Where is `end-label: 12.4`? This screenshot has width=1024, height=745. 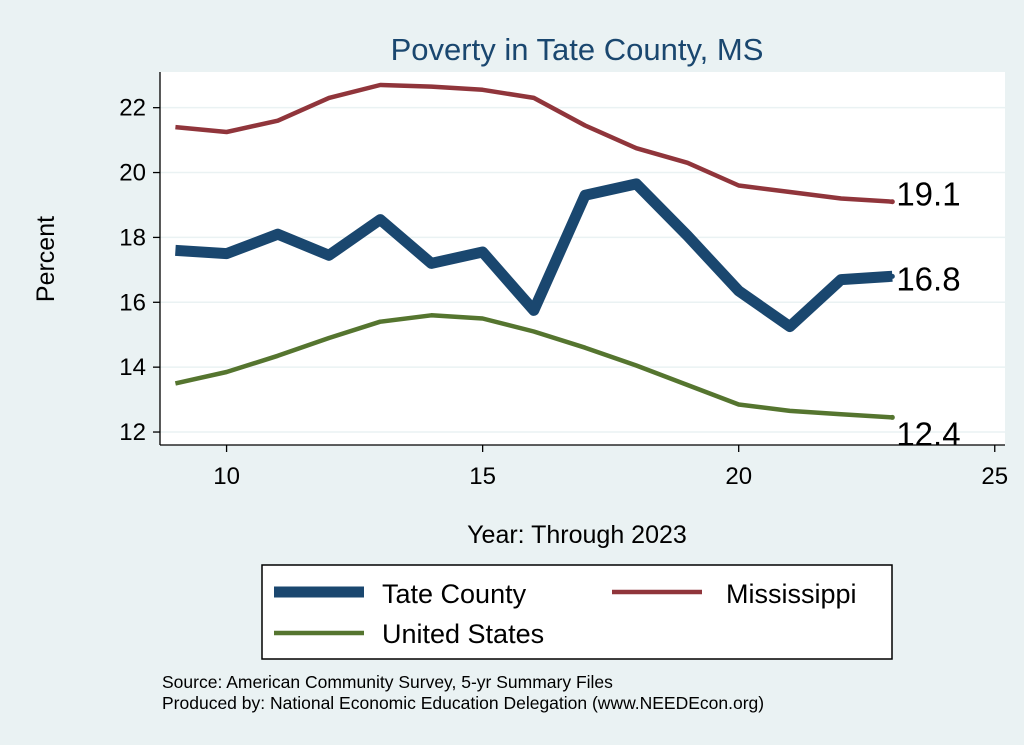
end-label: 12.4 is located at coordinates (928, 433).